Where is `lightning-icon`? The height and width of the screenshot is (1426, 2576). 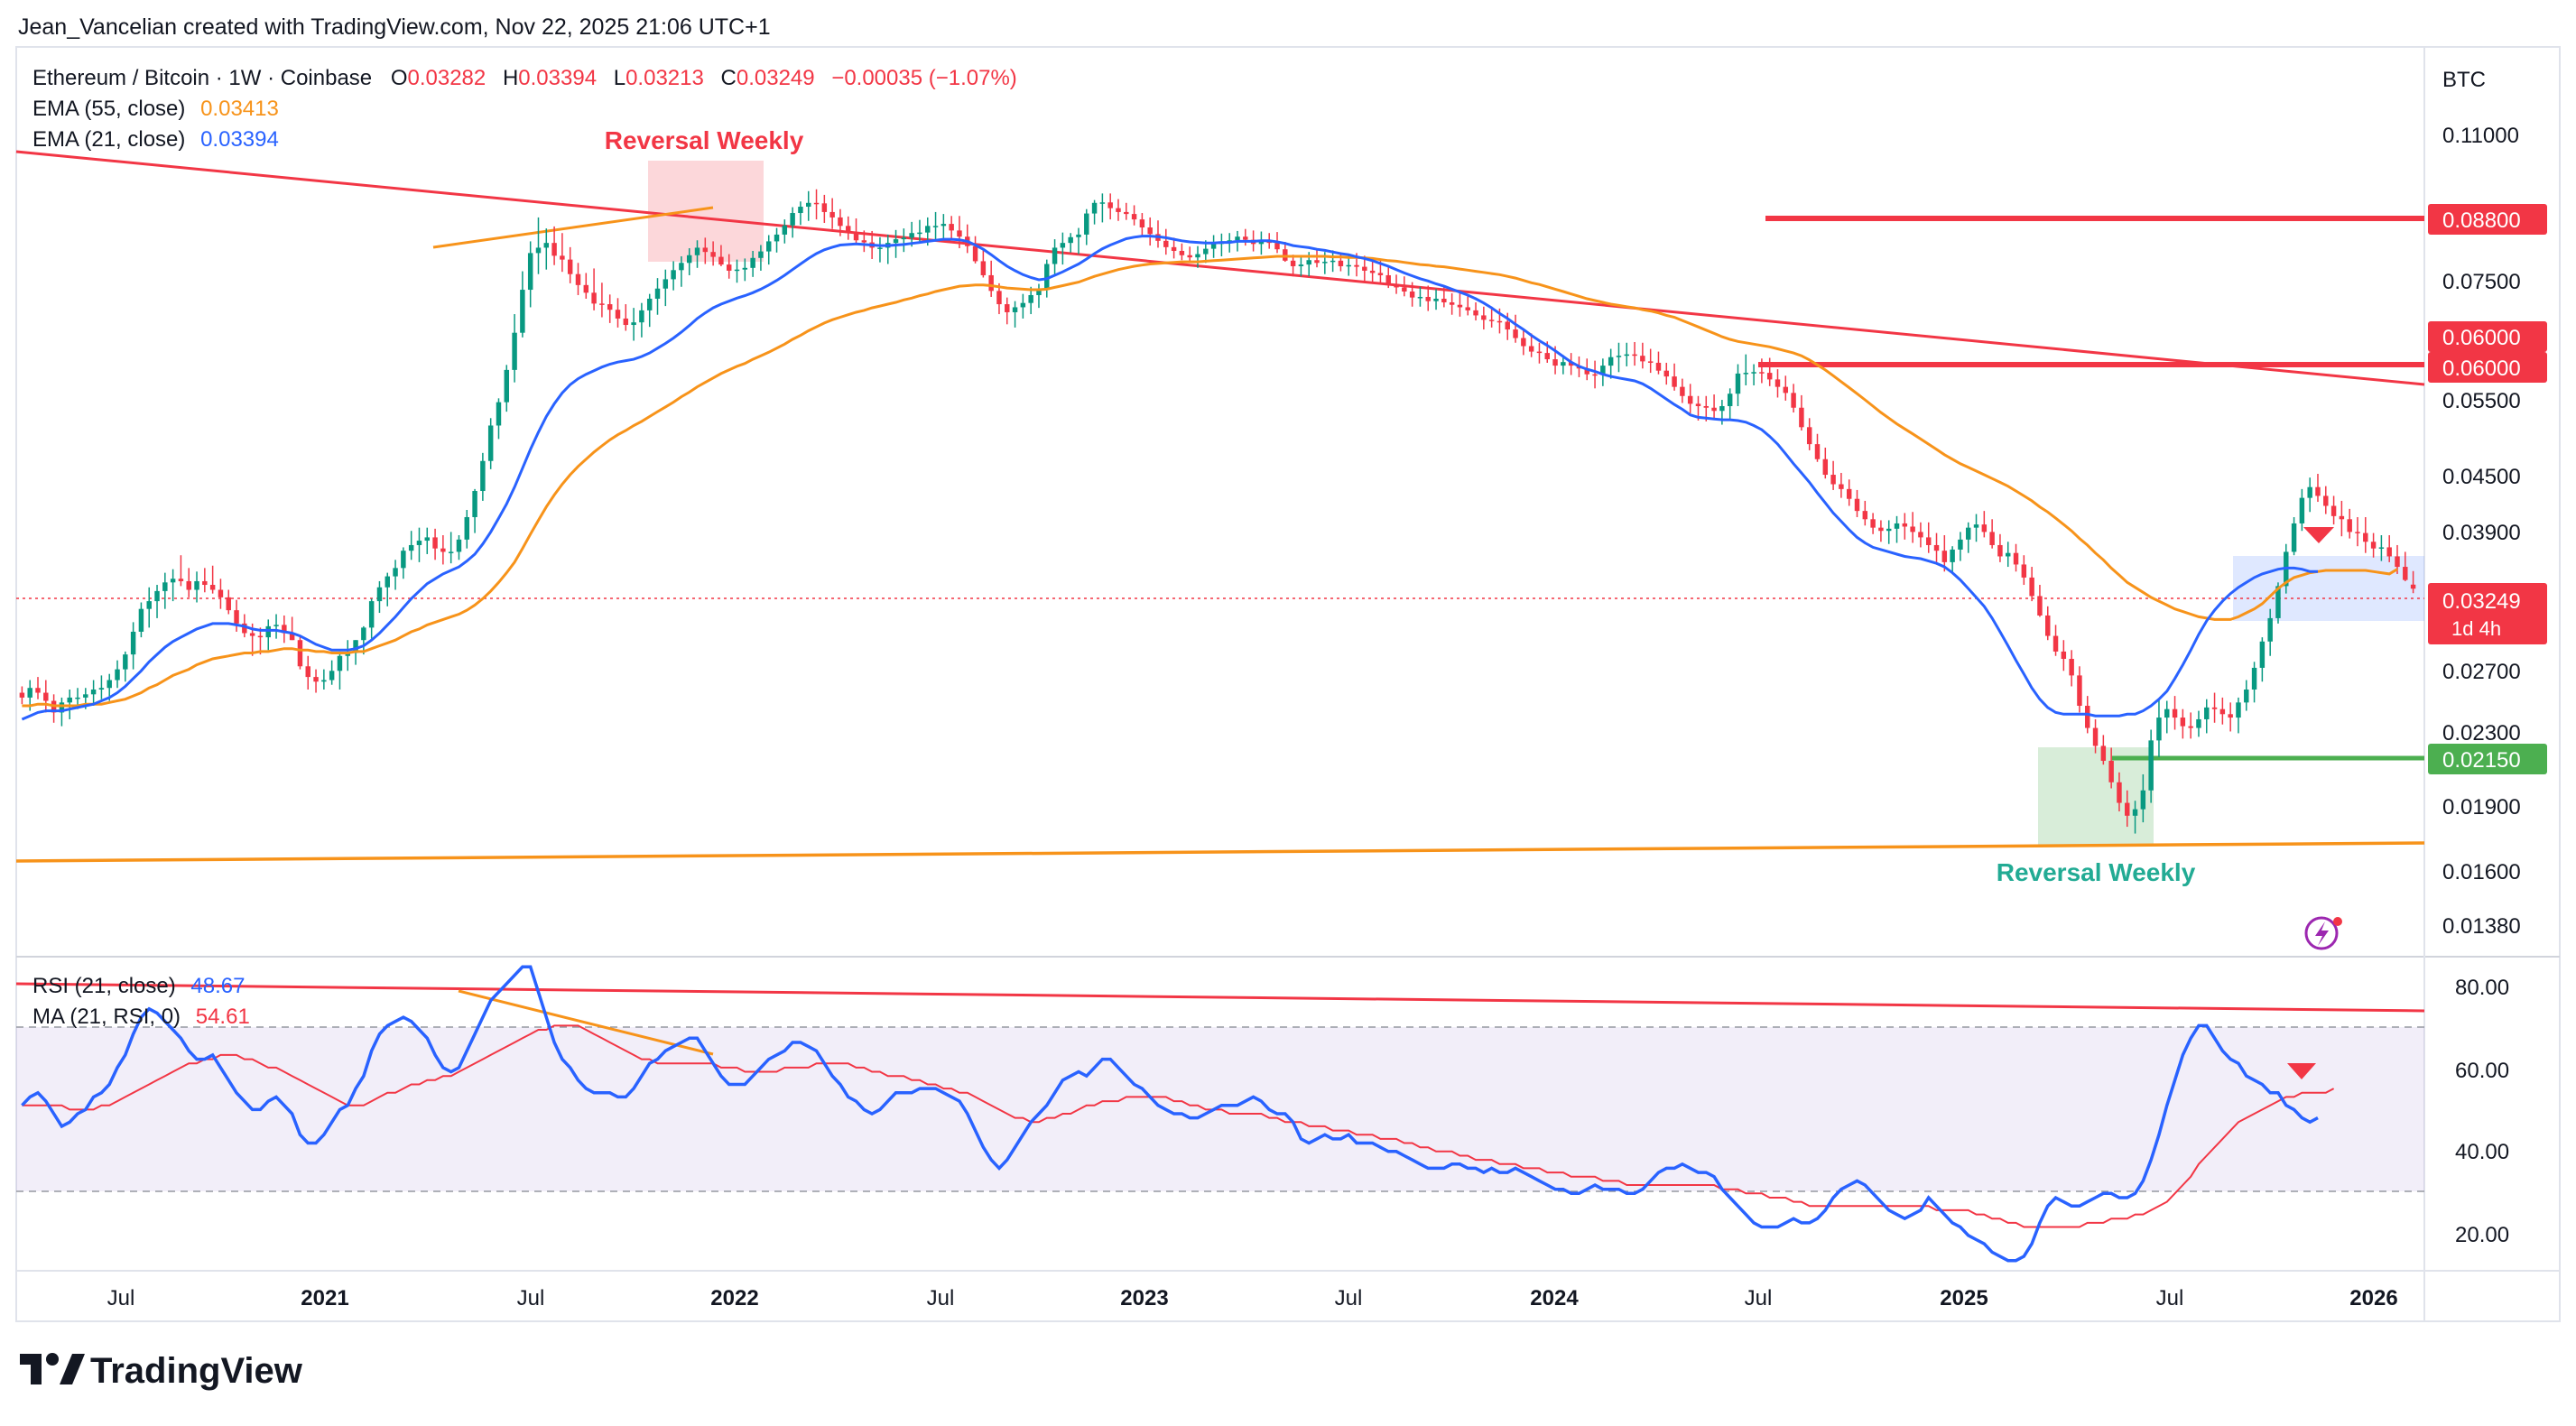
lightning-icon is located at coordinates (2323, 933).